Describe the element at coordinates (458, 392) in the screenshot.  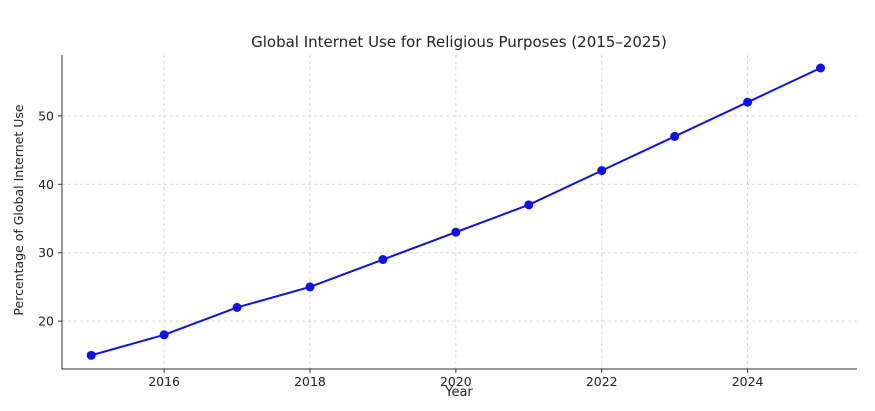
I see `x-axis-label: Year` at that location.